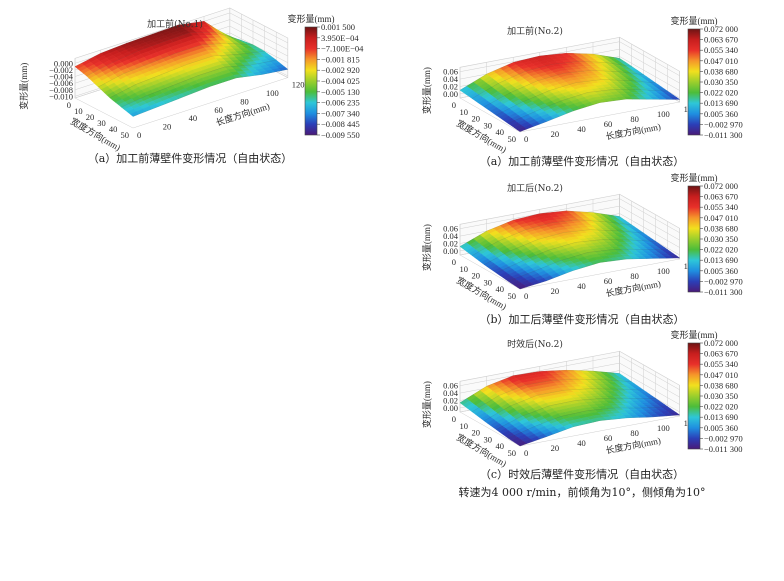 Image resolution: width=784 pixels, height=581 pixels. Describe the element at coordinates (90, 117) in the screenshot. I see `width-tick-label: 20` at that location.